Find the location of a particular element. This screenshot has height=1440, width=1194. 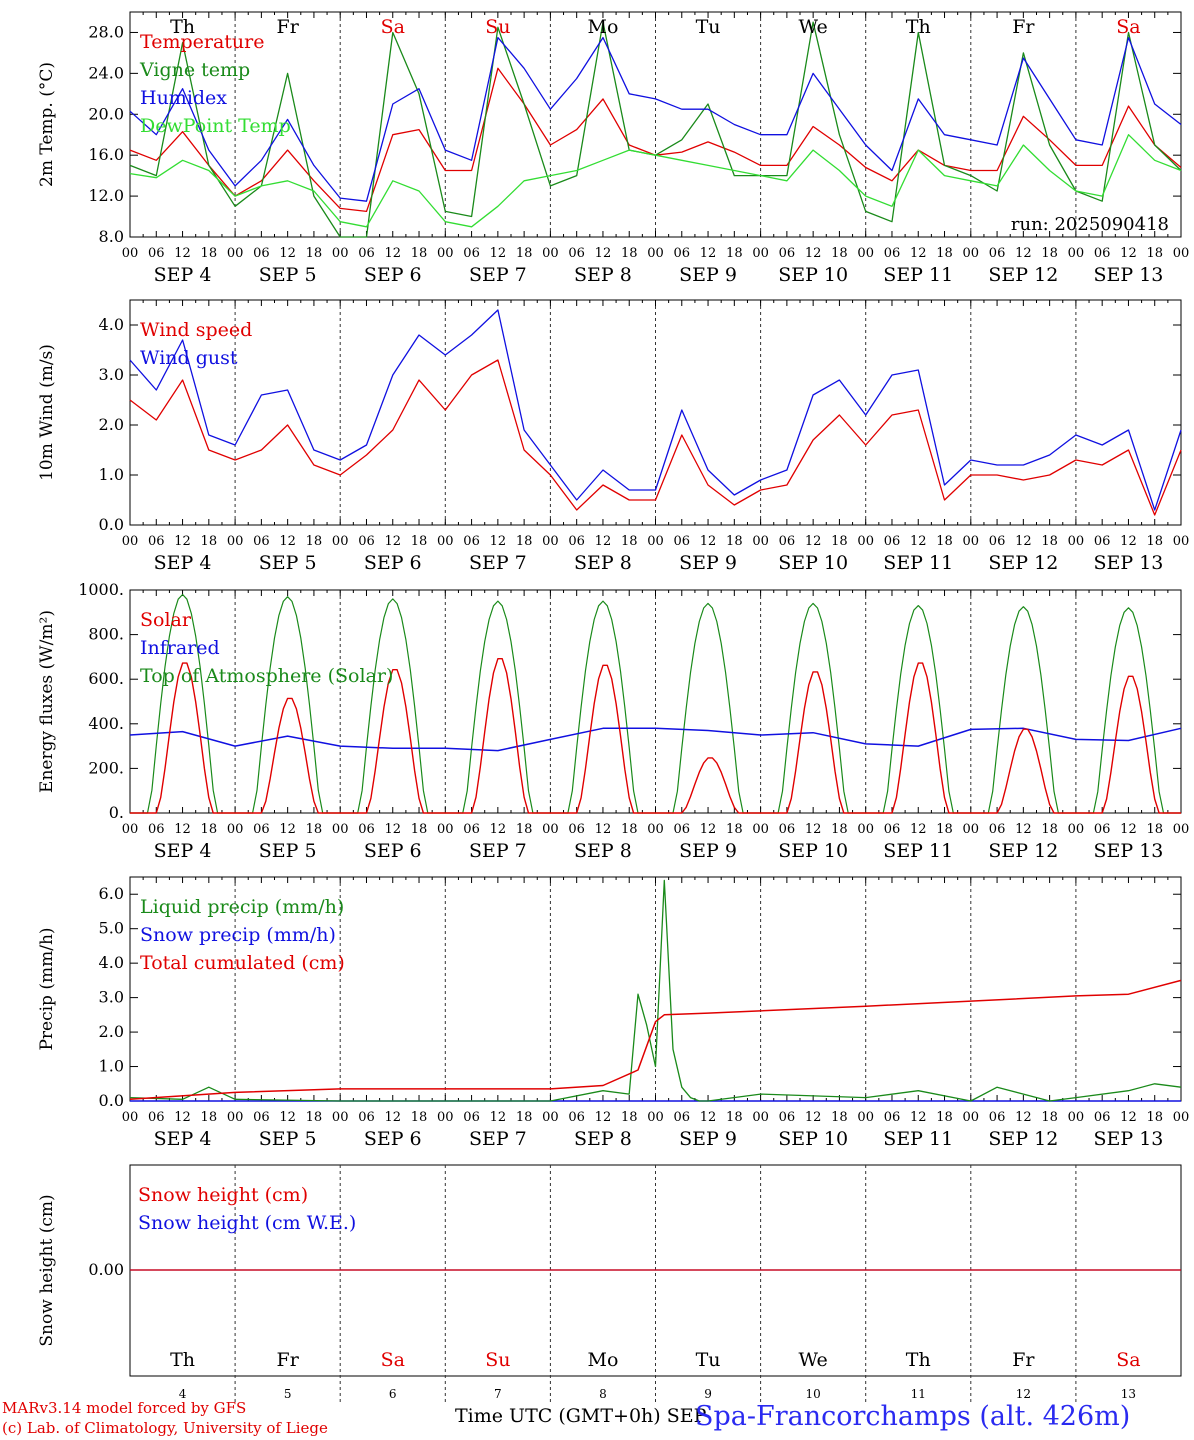

day-name: Fr is located at coordinates (288, 27).